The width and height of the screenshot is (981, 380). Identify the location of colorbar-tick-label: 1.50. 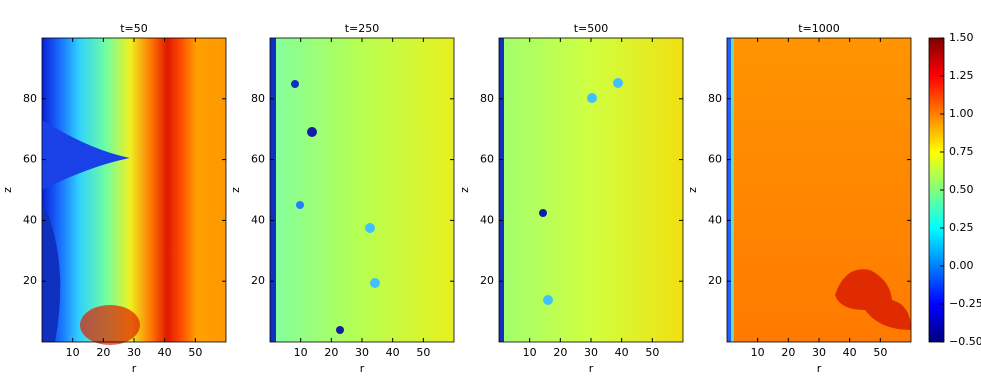
(961, 37).